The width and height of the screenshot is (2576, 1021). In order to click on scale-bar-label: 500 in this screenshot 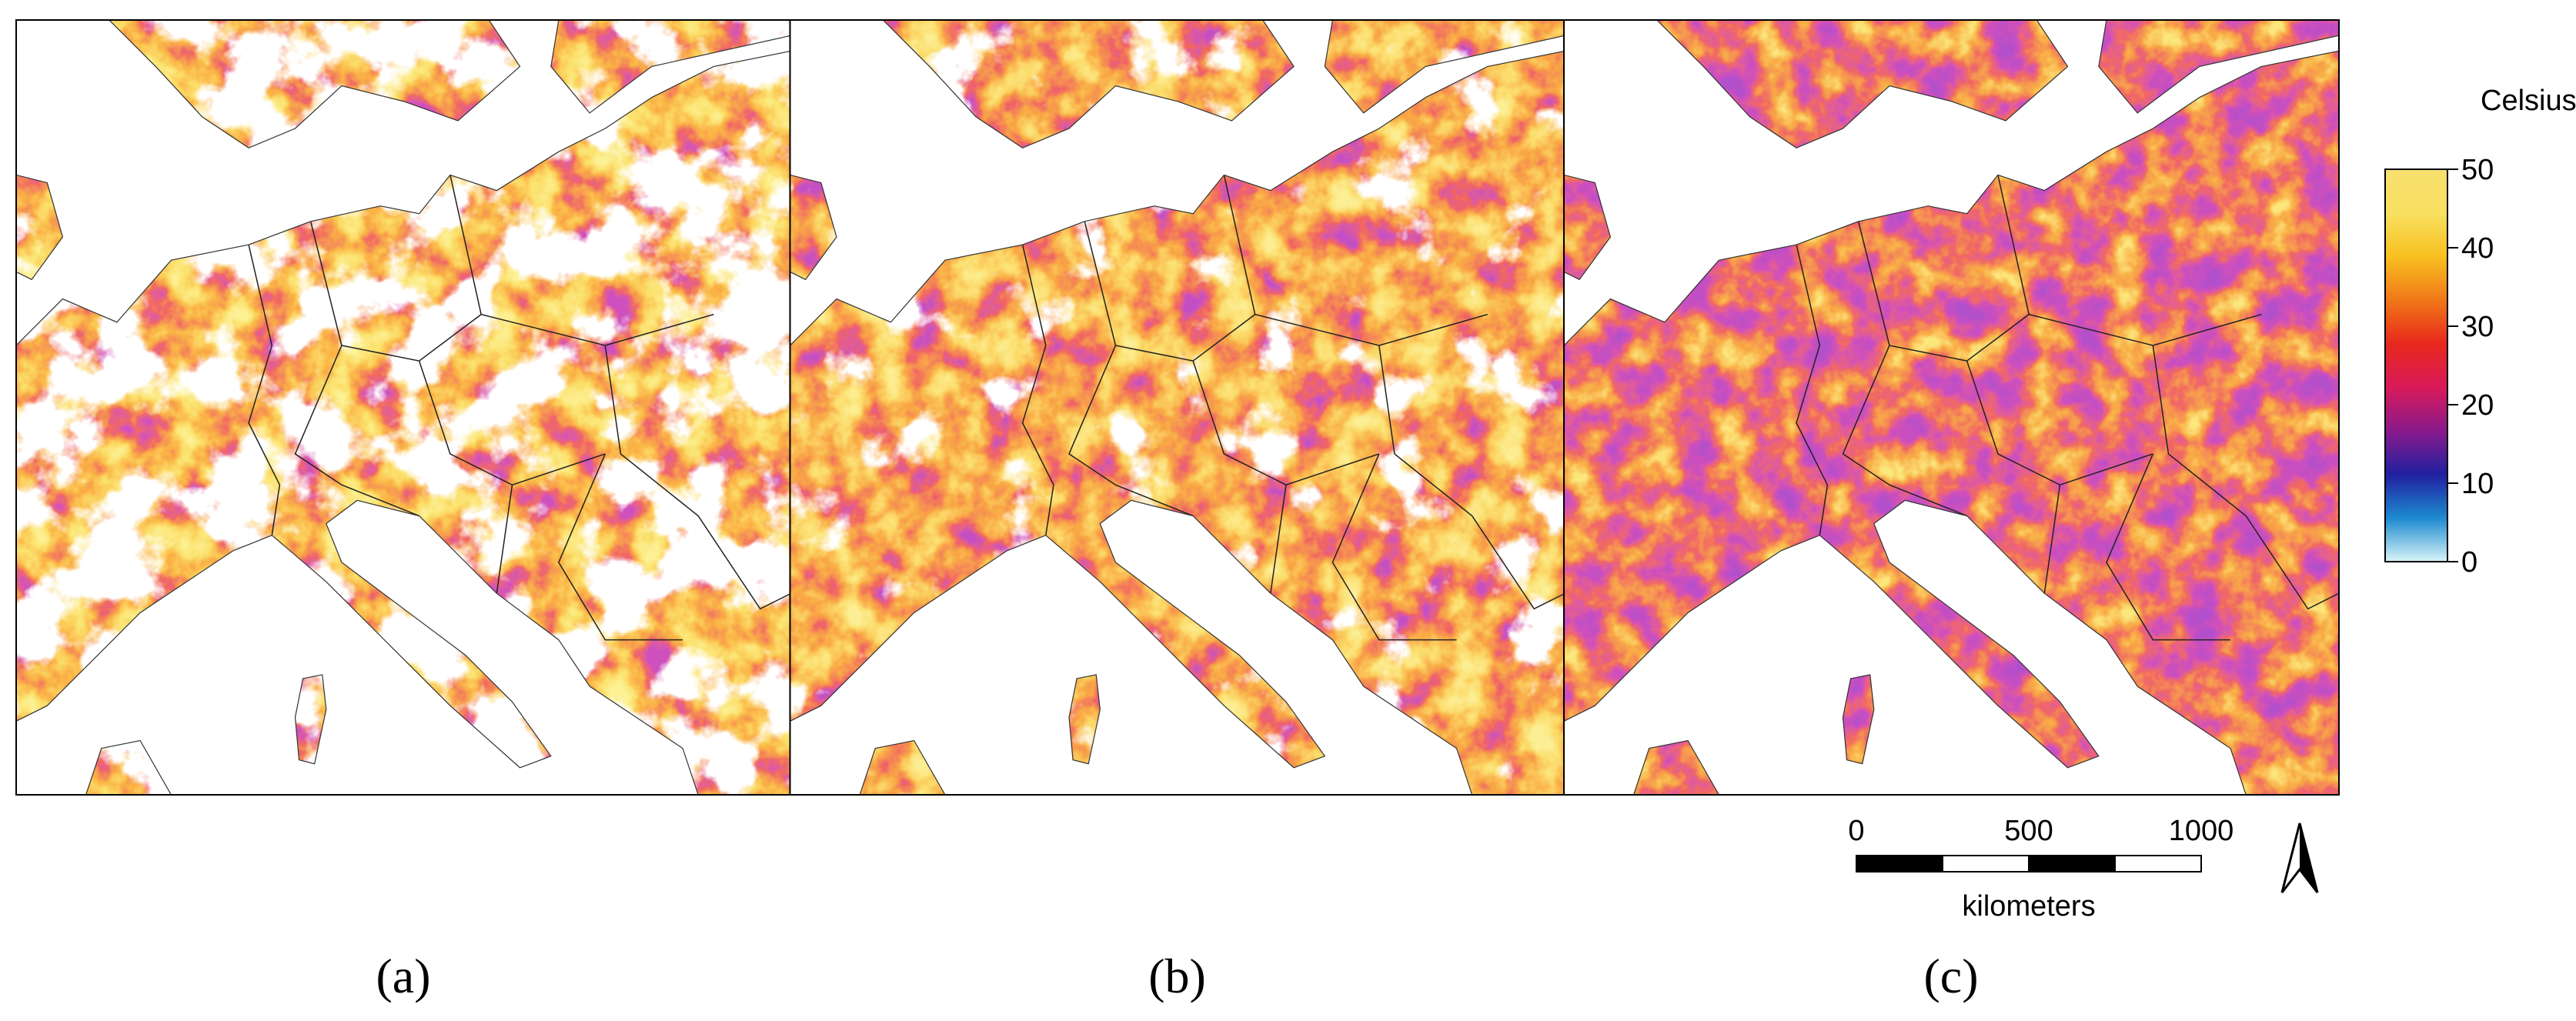, I will do `click(2028, 831)`.